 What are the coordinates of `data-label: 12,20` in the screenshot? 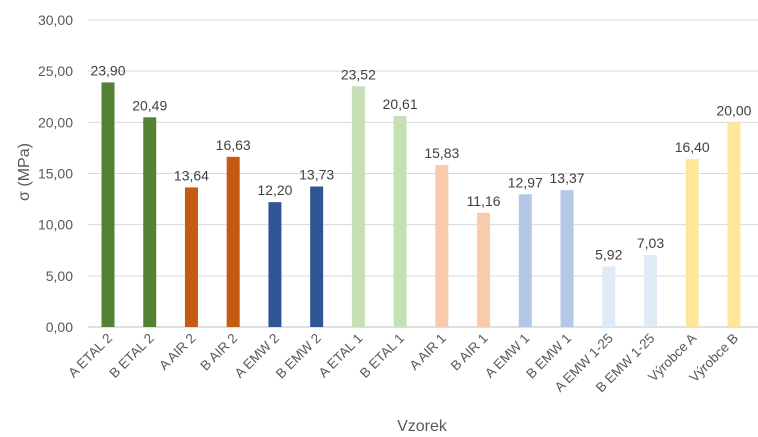 It's located at (274, 190).